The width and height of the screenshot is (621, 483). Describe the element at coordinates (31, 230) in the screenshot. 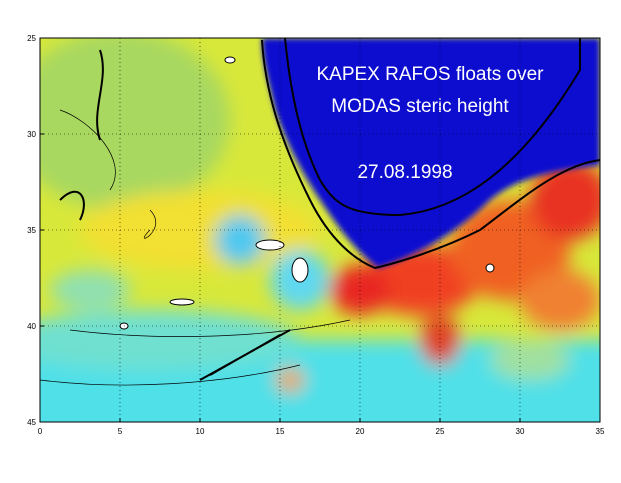

I see `y-tick-label: 35` at that location.